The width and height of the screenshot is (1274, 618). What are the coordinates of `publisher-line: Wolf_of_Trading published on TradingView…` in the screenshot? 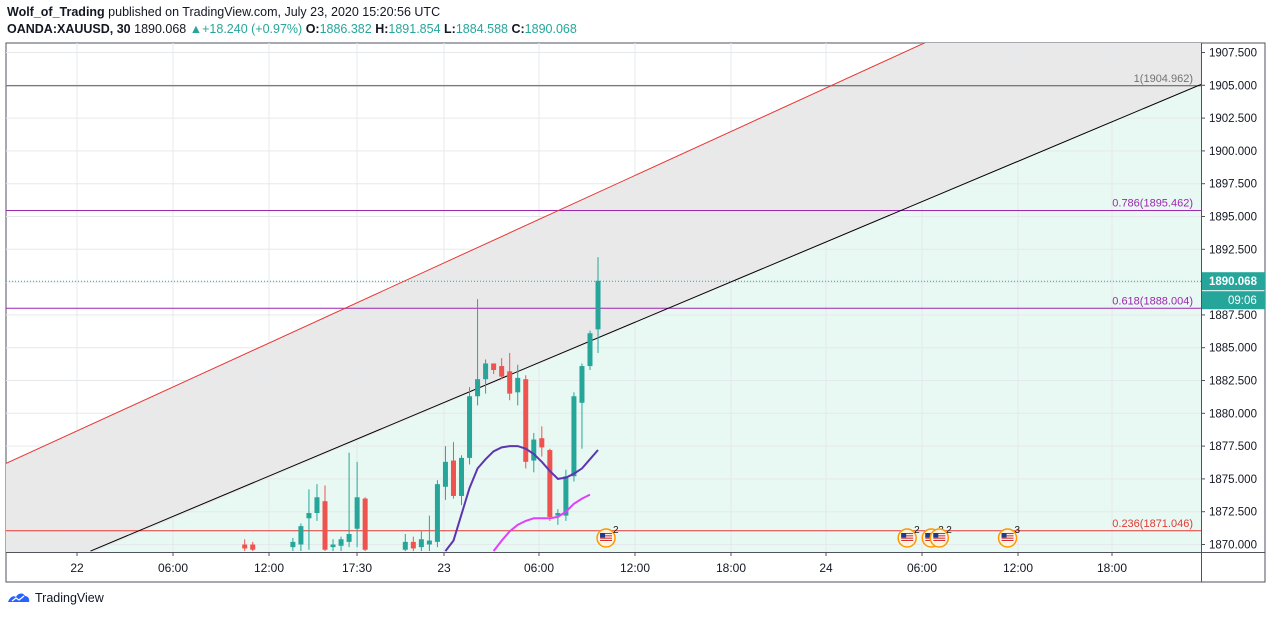 It's located at (223, 12).